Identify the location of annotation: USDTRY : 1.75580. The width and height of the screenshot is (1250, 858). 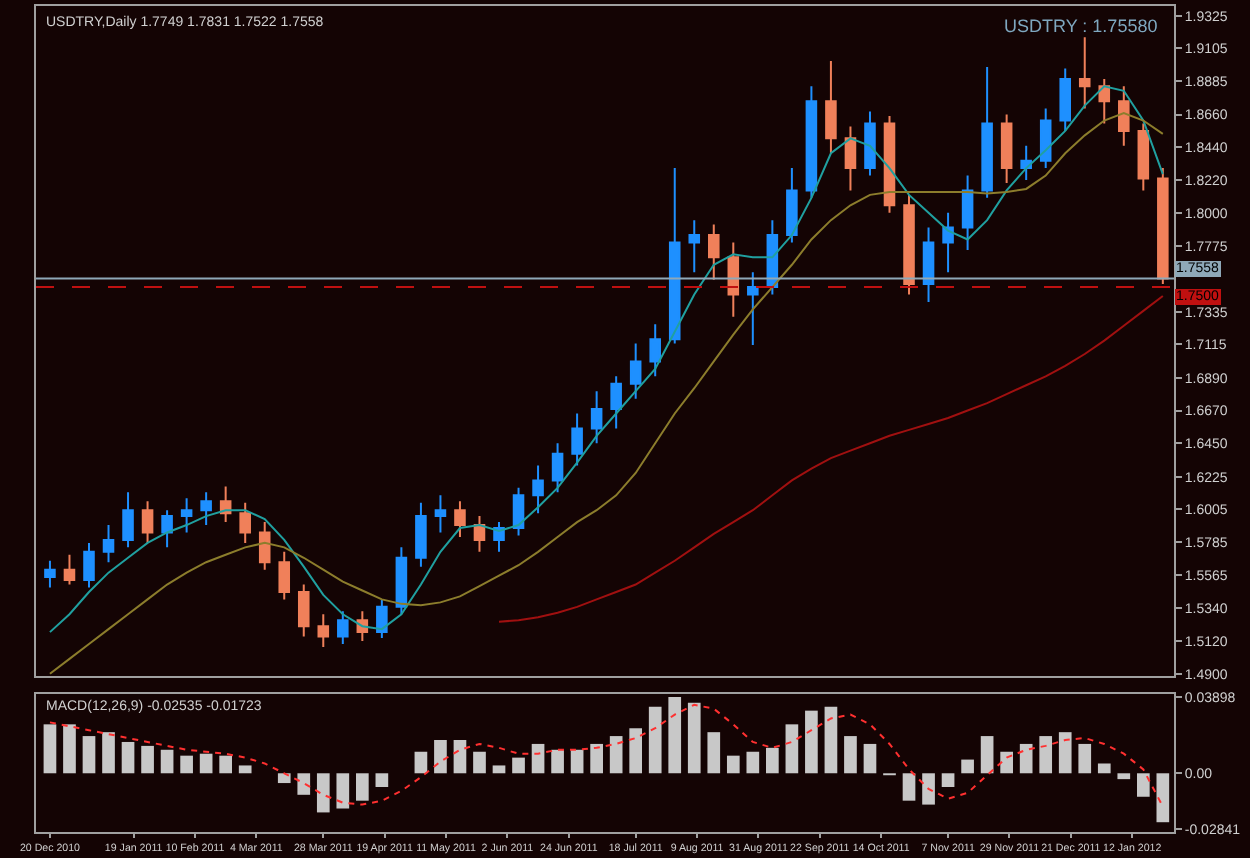
(1081, 26).